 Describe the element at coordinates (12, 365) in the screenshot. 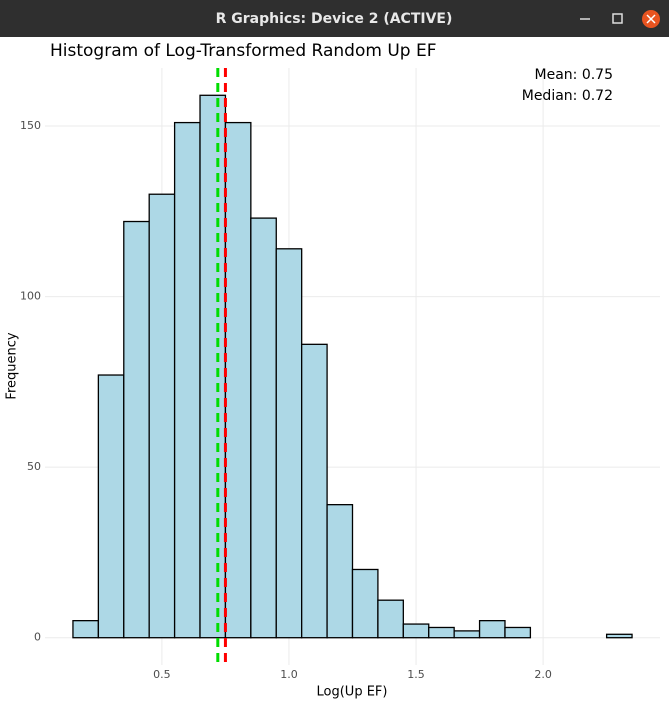

I see `y-axis-label: Frequency` at that location.